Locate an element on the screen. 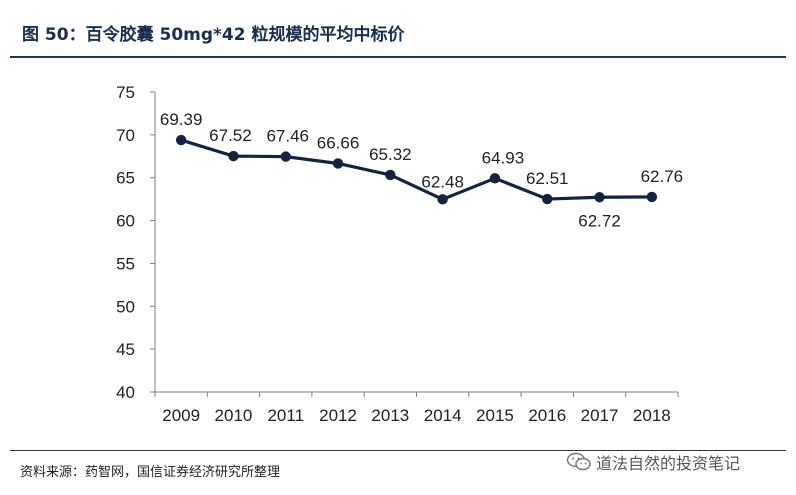 This screenshot has width=796, height=495. y-tick-label: 45 is located at coordinates (125, 349).